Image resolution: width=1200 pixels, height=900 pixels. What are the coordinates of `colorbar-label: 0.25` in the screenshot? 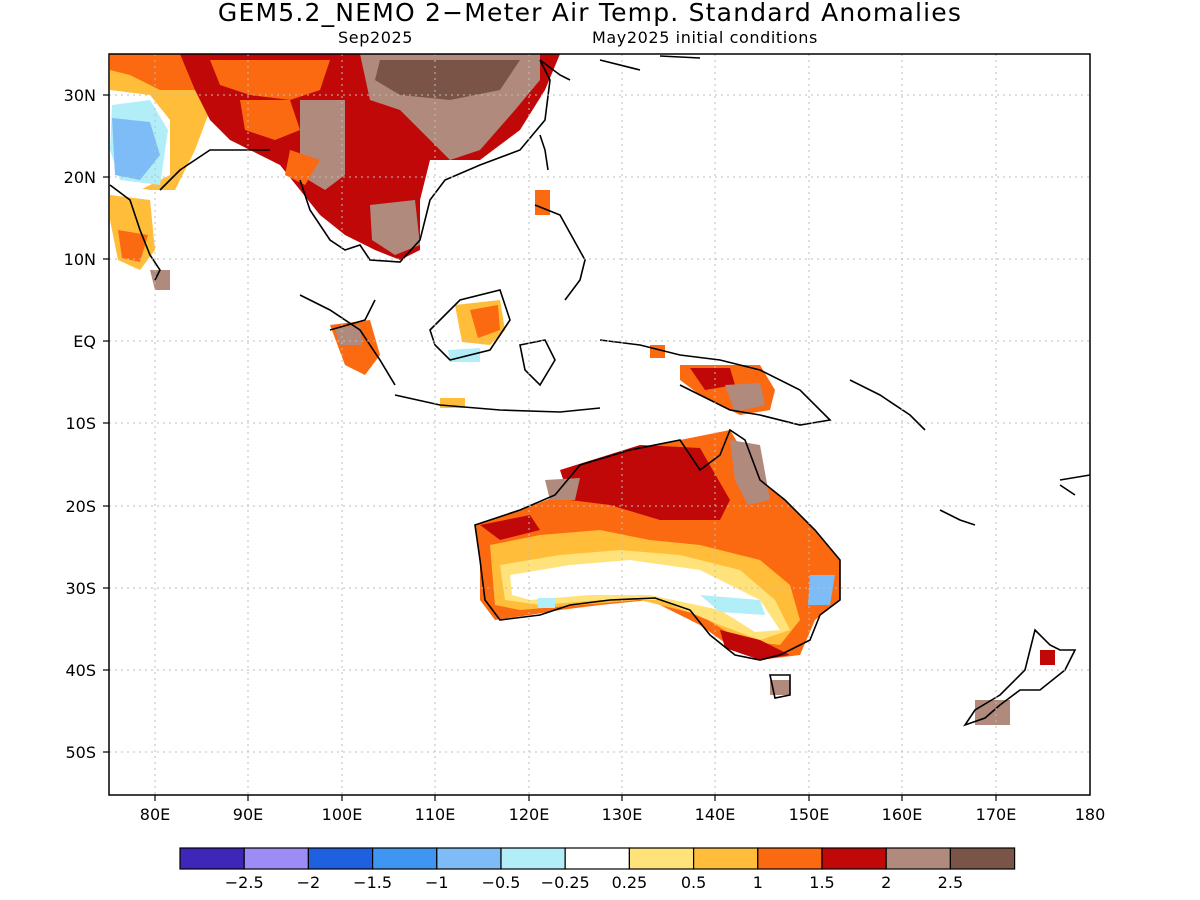 It's located at (630, 882).